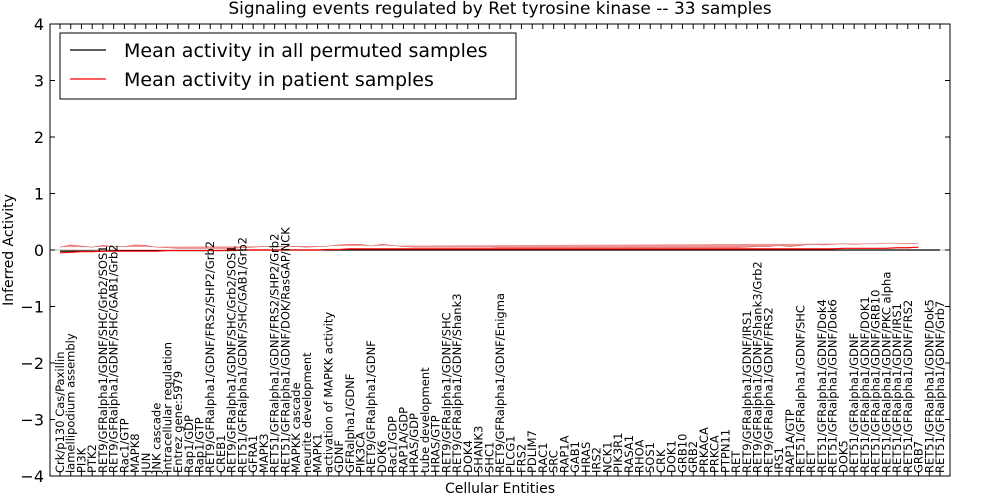  I want to click on x-tick-label: RET51/GFRalpha1/GDNF/SHC/GAB1/Grb2, so click(242, 355).